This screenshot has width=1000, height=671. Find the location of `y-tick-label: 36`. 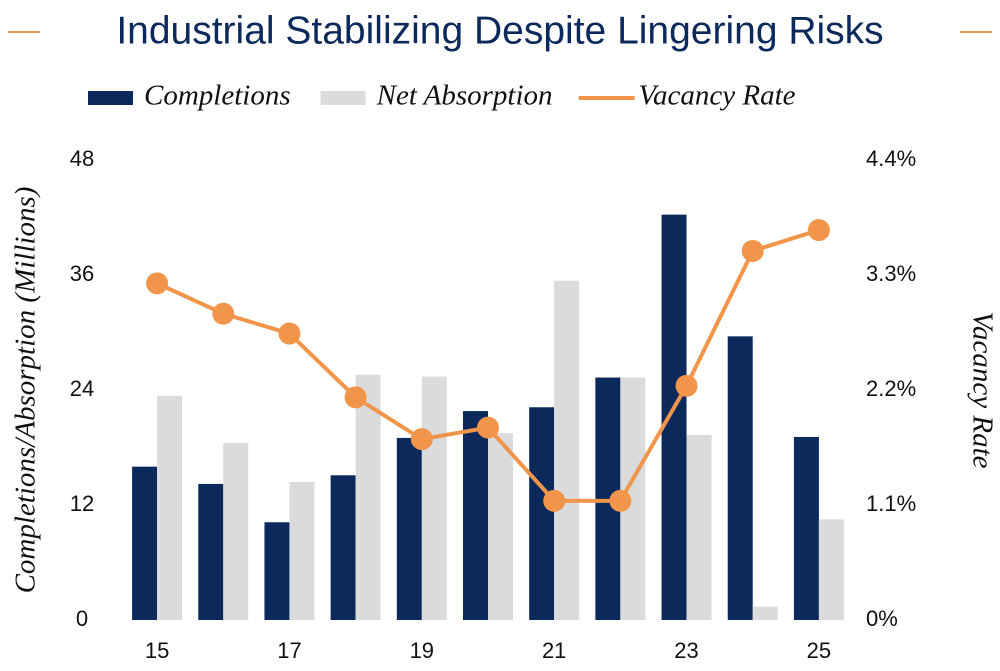

y-tick-label: 36 is located at coordinates (82, 273).